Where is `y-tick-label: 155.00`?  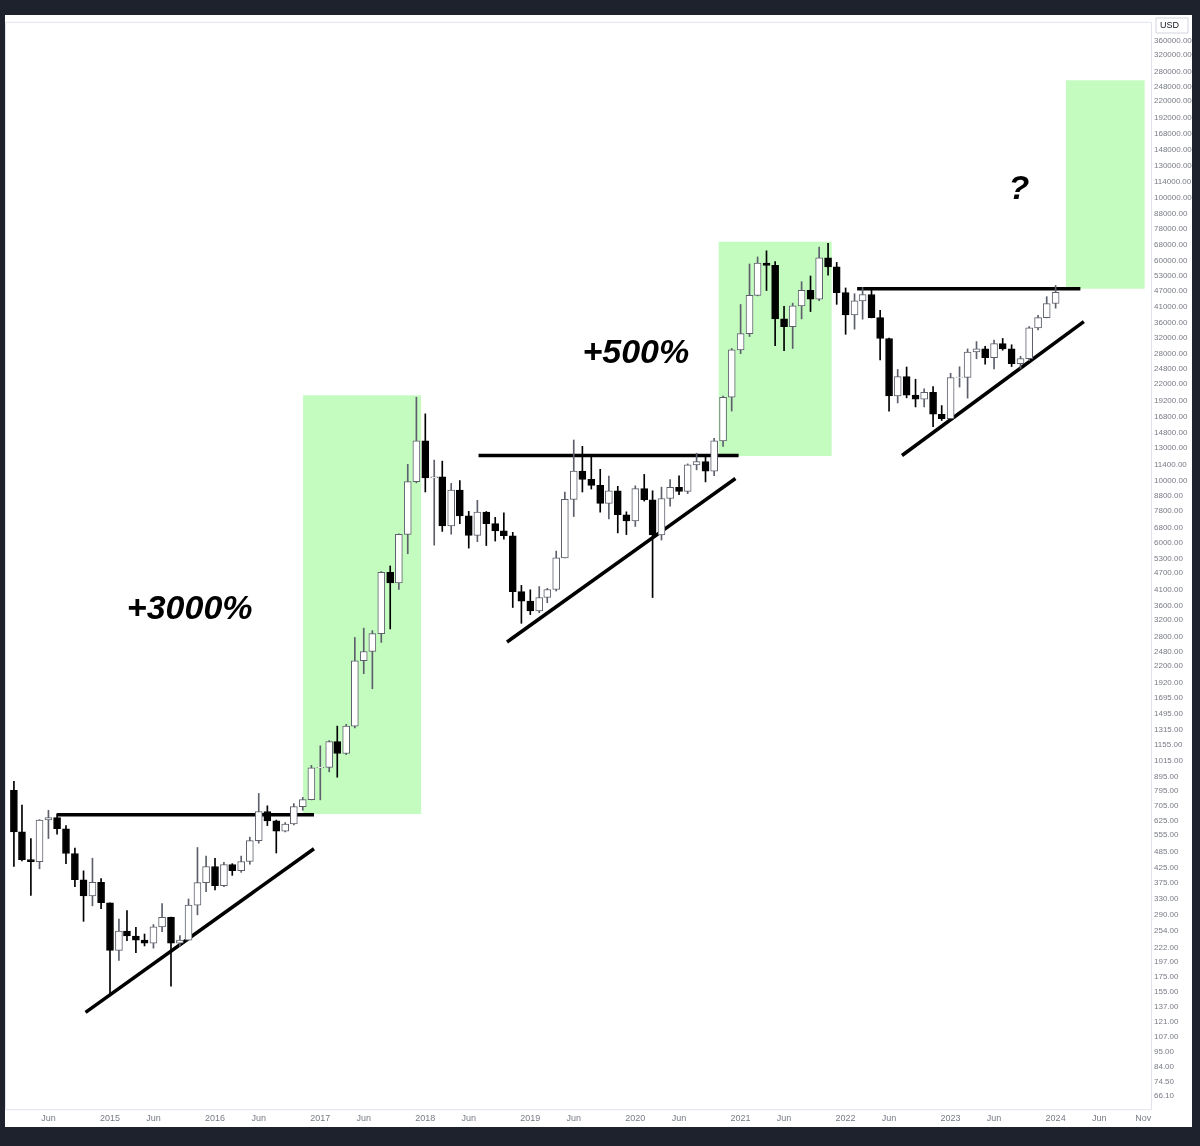 y-tick-label: 155.00 is located at coordinates (1167, 991).